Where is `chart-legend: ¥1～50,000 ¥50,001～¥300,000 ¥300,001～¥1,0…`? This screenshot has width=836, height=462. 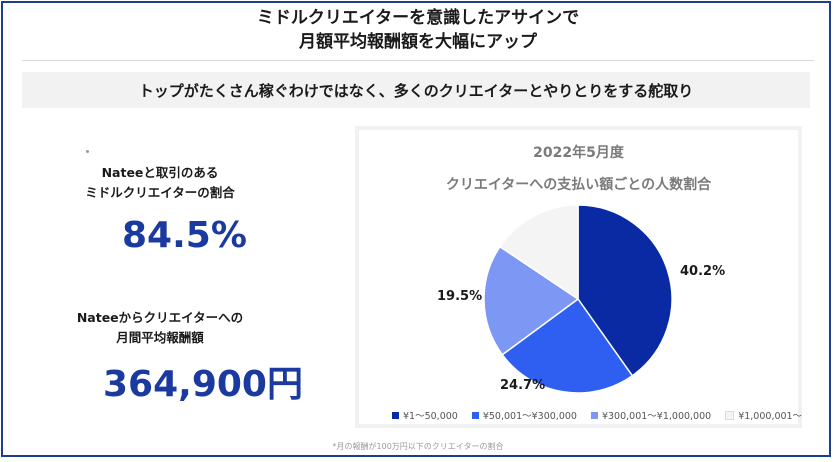 chart-legend: ¥1～50,000 ¥50,001～¥300,000 ¥300,001～¥1,0… is located at coordinates (597, 415).